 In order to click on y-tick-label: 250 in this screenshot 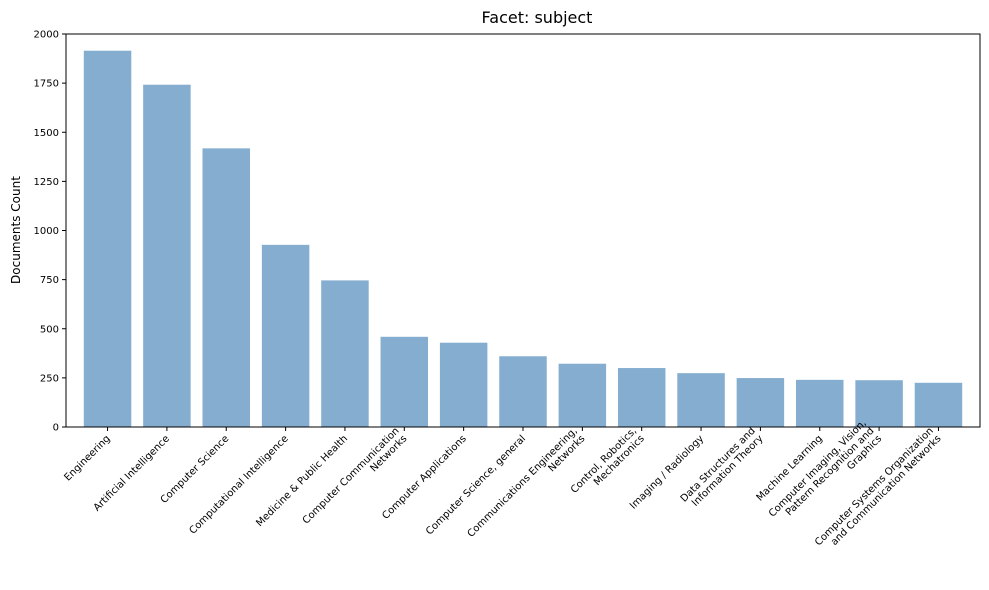, I will do `click(49, 378)`.